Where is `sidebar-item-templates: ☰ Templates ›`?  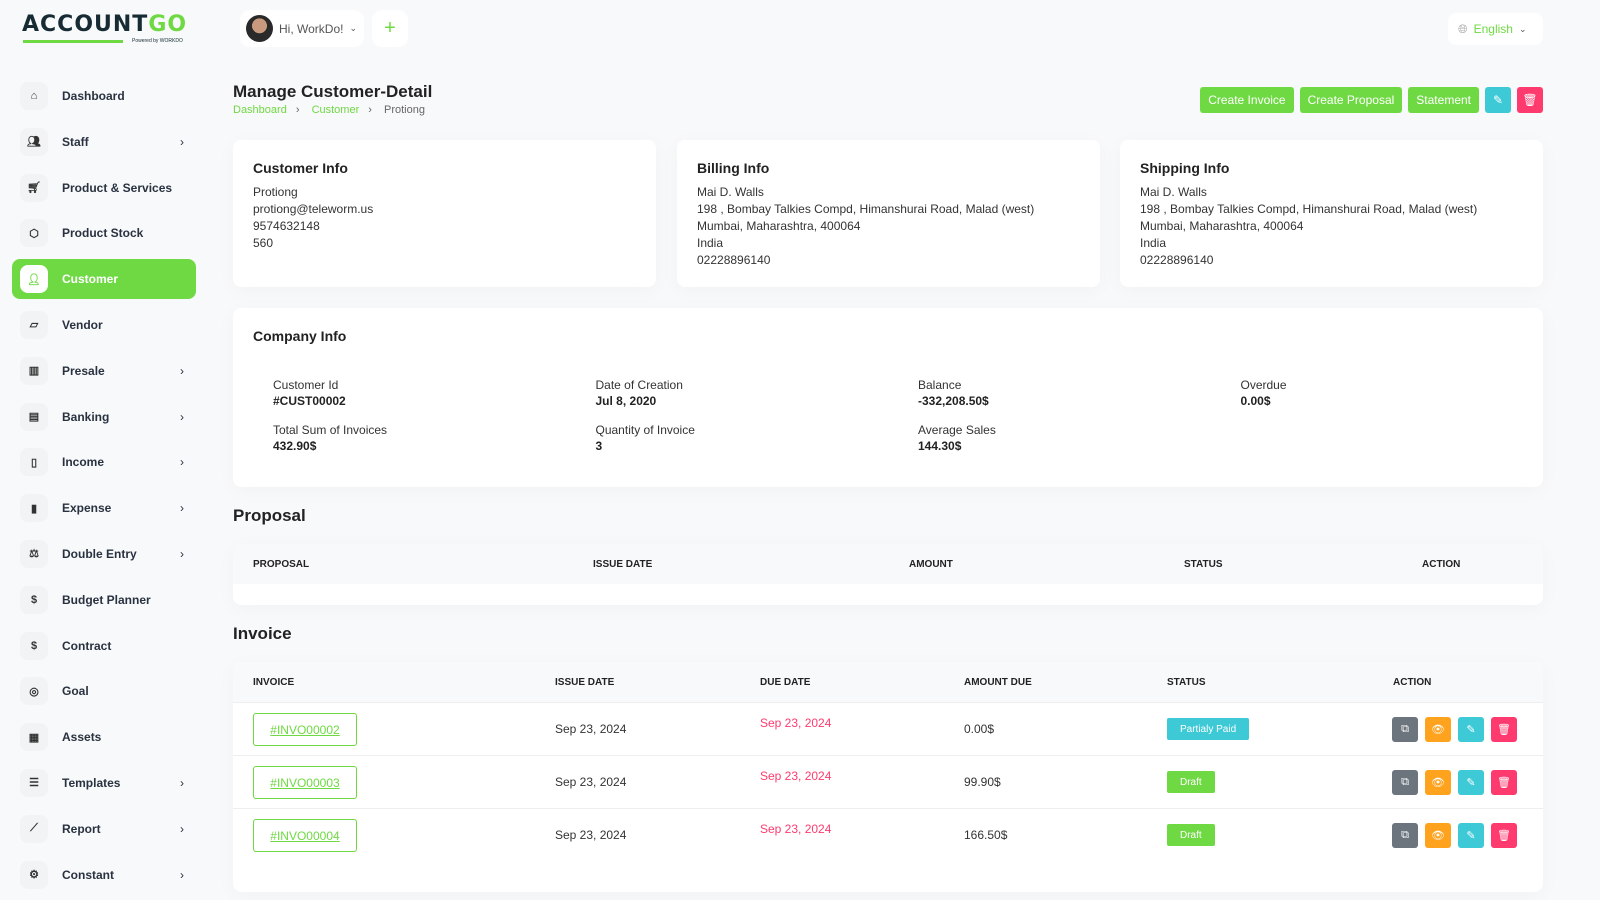
sidebar-item-templates: ☰ Templates › is located at coordinates (104, 783).